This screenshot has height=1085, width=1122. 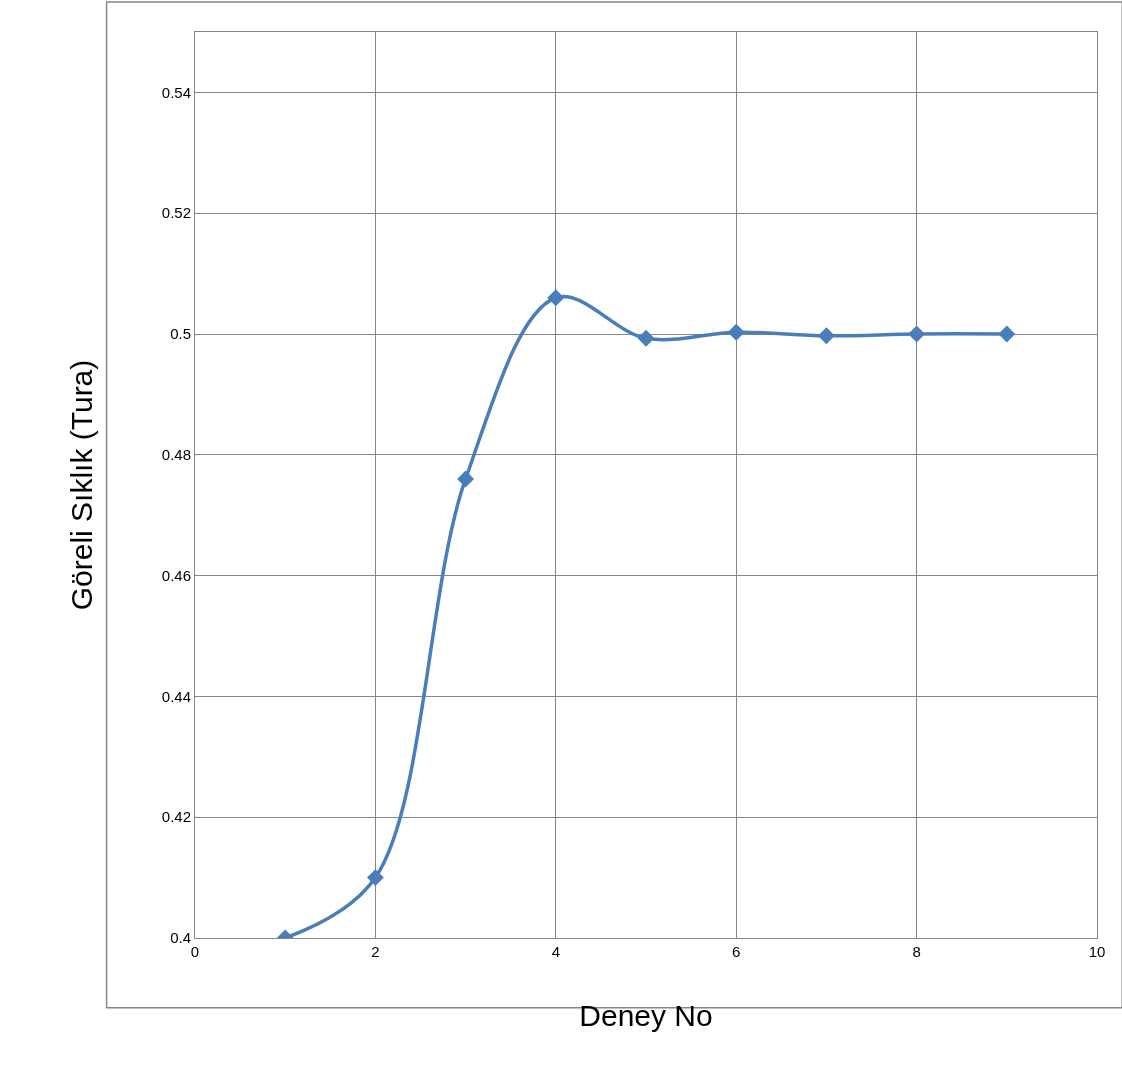 What do you see at coordinates (176, 455) in the screenshot?
I see `y-tick-label: 0.48` at bounding box center [176, 455].